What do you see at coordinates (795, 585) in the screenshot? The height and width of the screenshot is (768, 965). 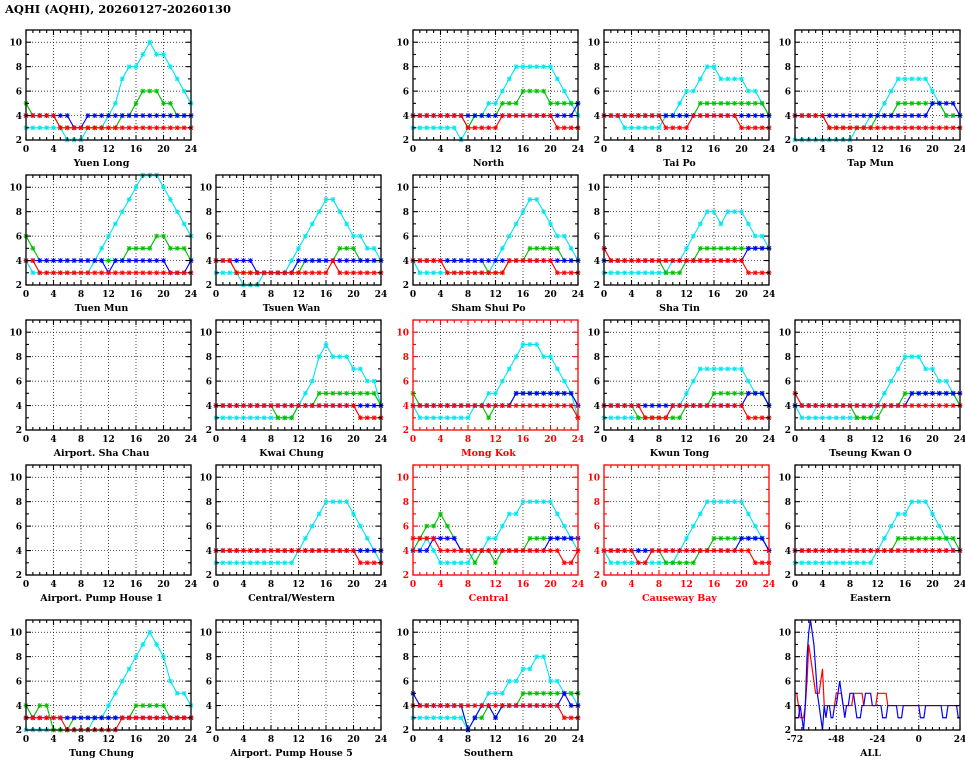 I see `x-tick-label: 0` at bounding box center [795, 585].